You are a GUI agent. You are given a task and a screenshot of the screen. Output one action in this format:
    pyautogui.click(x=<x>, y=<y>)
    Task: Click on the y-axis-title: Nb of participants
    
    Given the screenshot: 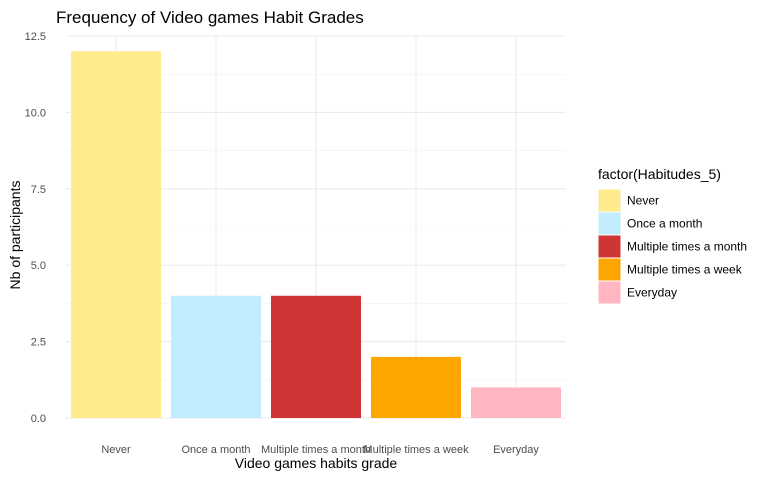 What is the action you would take?
    pyautogui.click(x=15, y=235)
    